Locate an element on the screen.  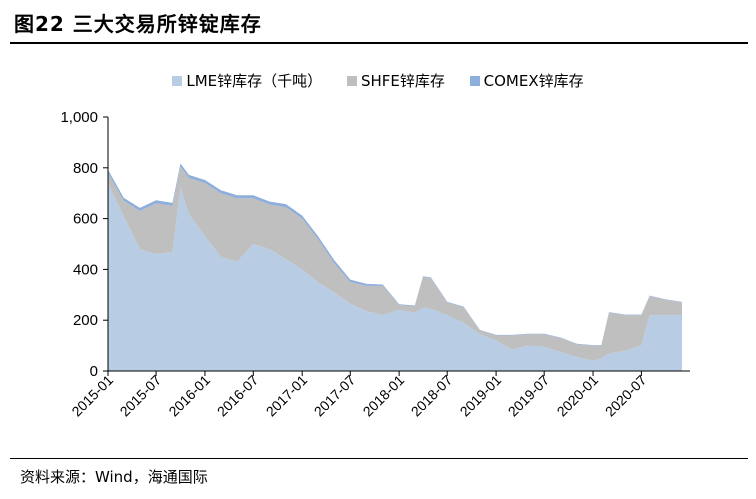
legend-swatch-shfe is located at coordinates (351, 81).